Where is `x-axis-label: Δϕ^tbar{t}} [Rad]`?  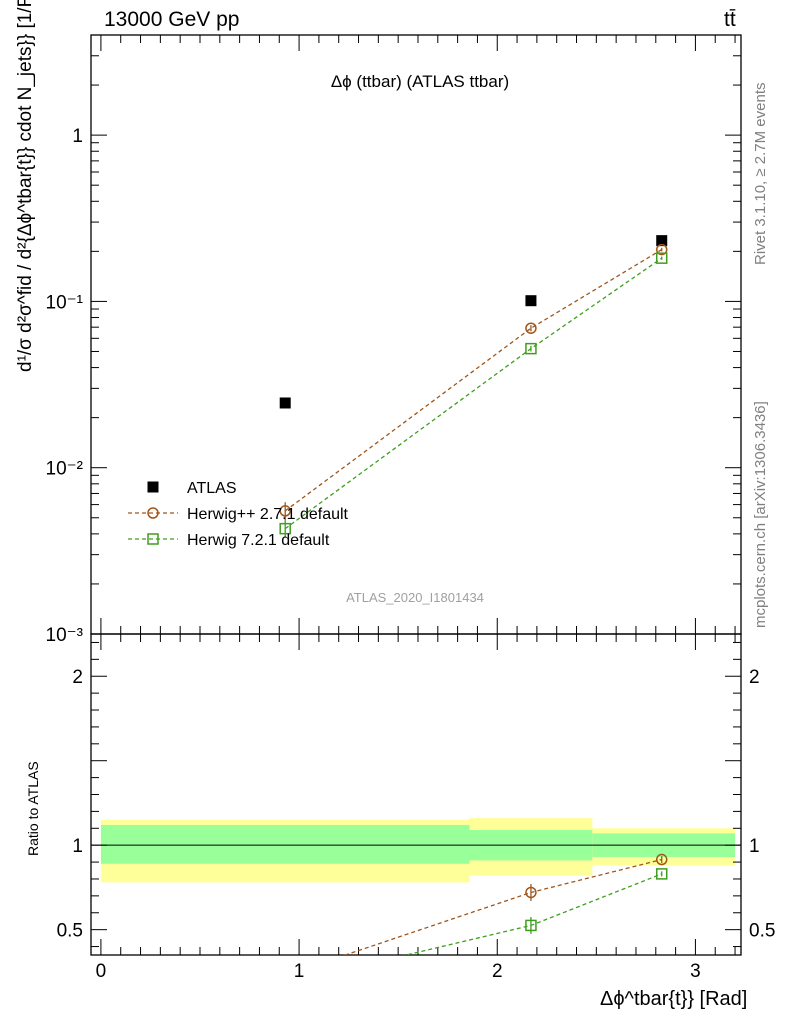 x-axis-label: Δϕ^tbar{t}} [Rad] is located at coordinates (674, 999).